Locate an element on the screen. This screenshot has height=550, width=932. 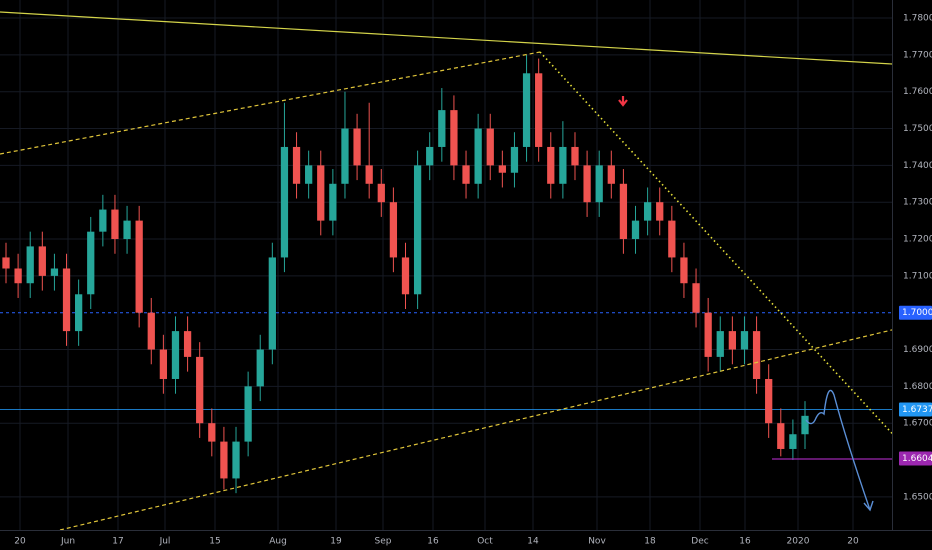
x-tick-label: Jul is located at coordinates (165, 542).